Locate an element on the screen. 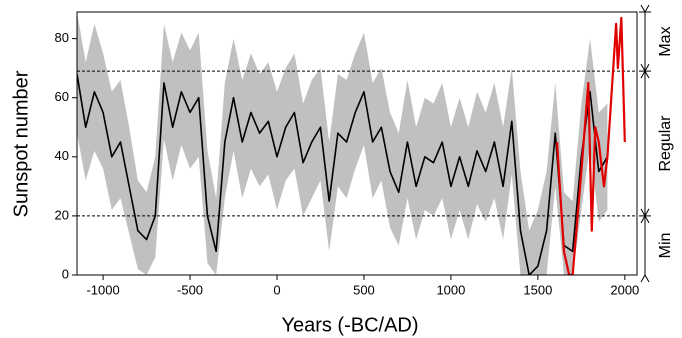 The width and height of the screenshot is (682, 338). zone-label: Min is located at coordinates (665, 246).